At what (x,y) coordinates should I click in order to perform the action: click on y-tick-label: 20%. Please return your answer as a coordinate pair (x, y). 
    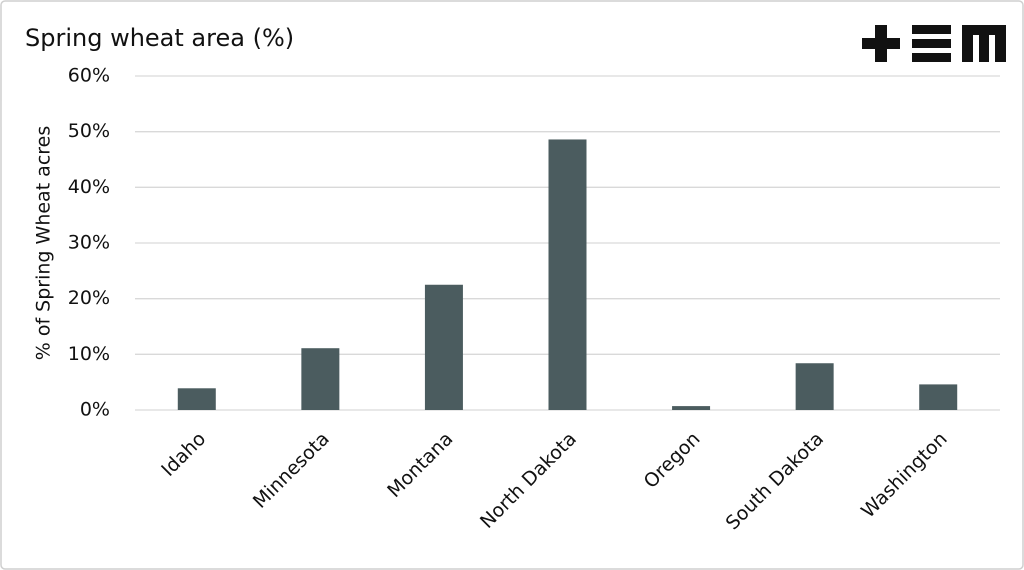
    Looking at the image, I should click on (89, 298).